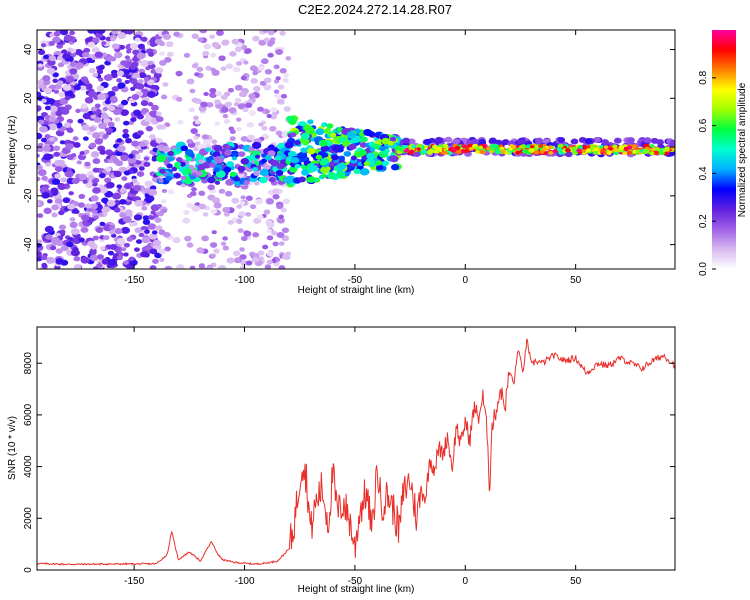  What do you see at coordinates (28, 466) in the screenshot?
I see `snr-y-tick-label: 4000` at bounding box center [28, 466].